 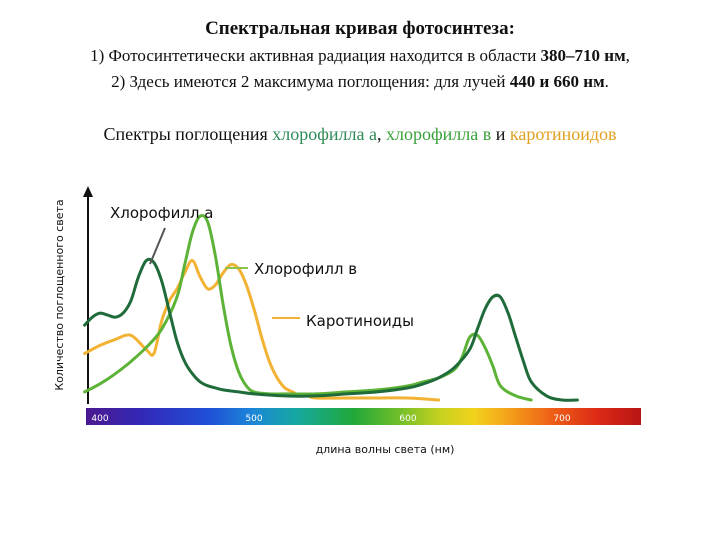 What do you see at coordinates (360, 28) in the screenshot?
I see `page-title: Спектральная кривая фотосинтеза:` at bounding box center [360, 28].